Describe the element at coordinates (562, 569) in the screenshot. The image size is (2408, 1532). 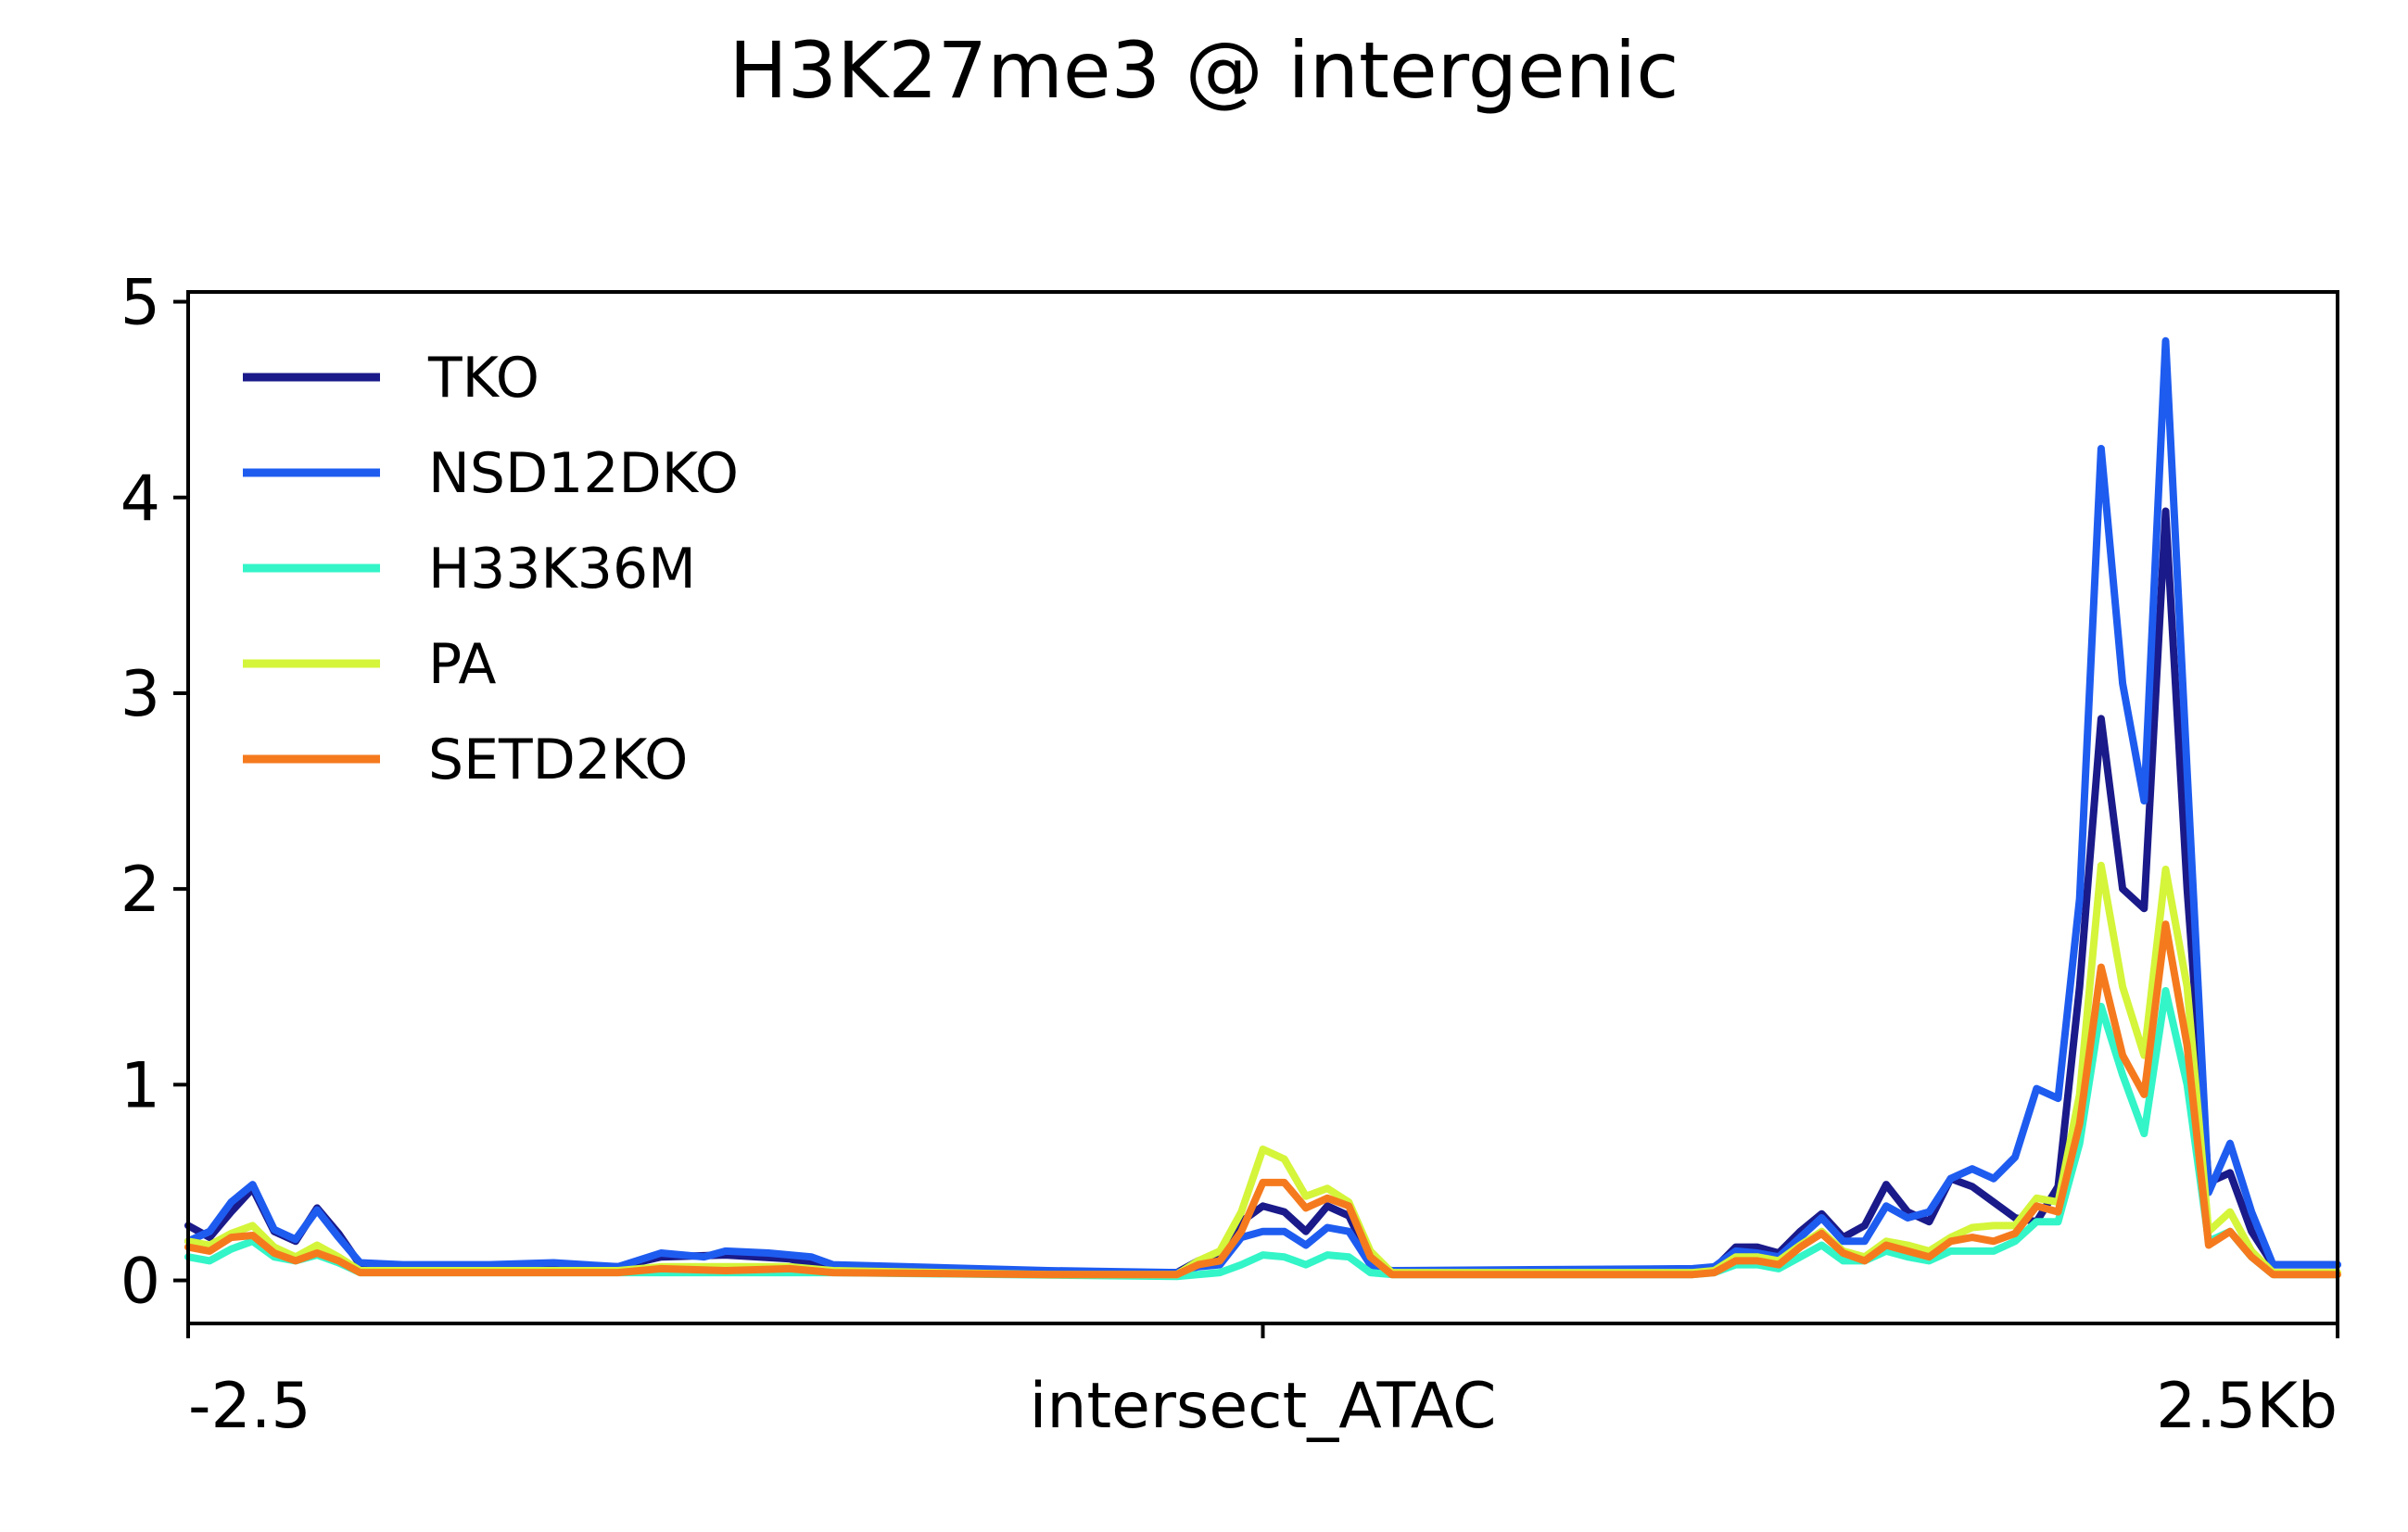
I see `legend-label-2: H33K36M` at that location.